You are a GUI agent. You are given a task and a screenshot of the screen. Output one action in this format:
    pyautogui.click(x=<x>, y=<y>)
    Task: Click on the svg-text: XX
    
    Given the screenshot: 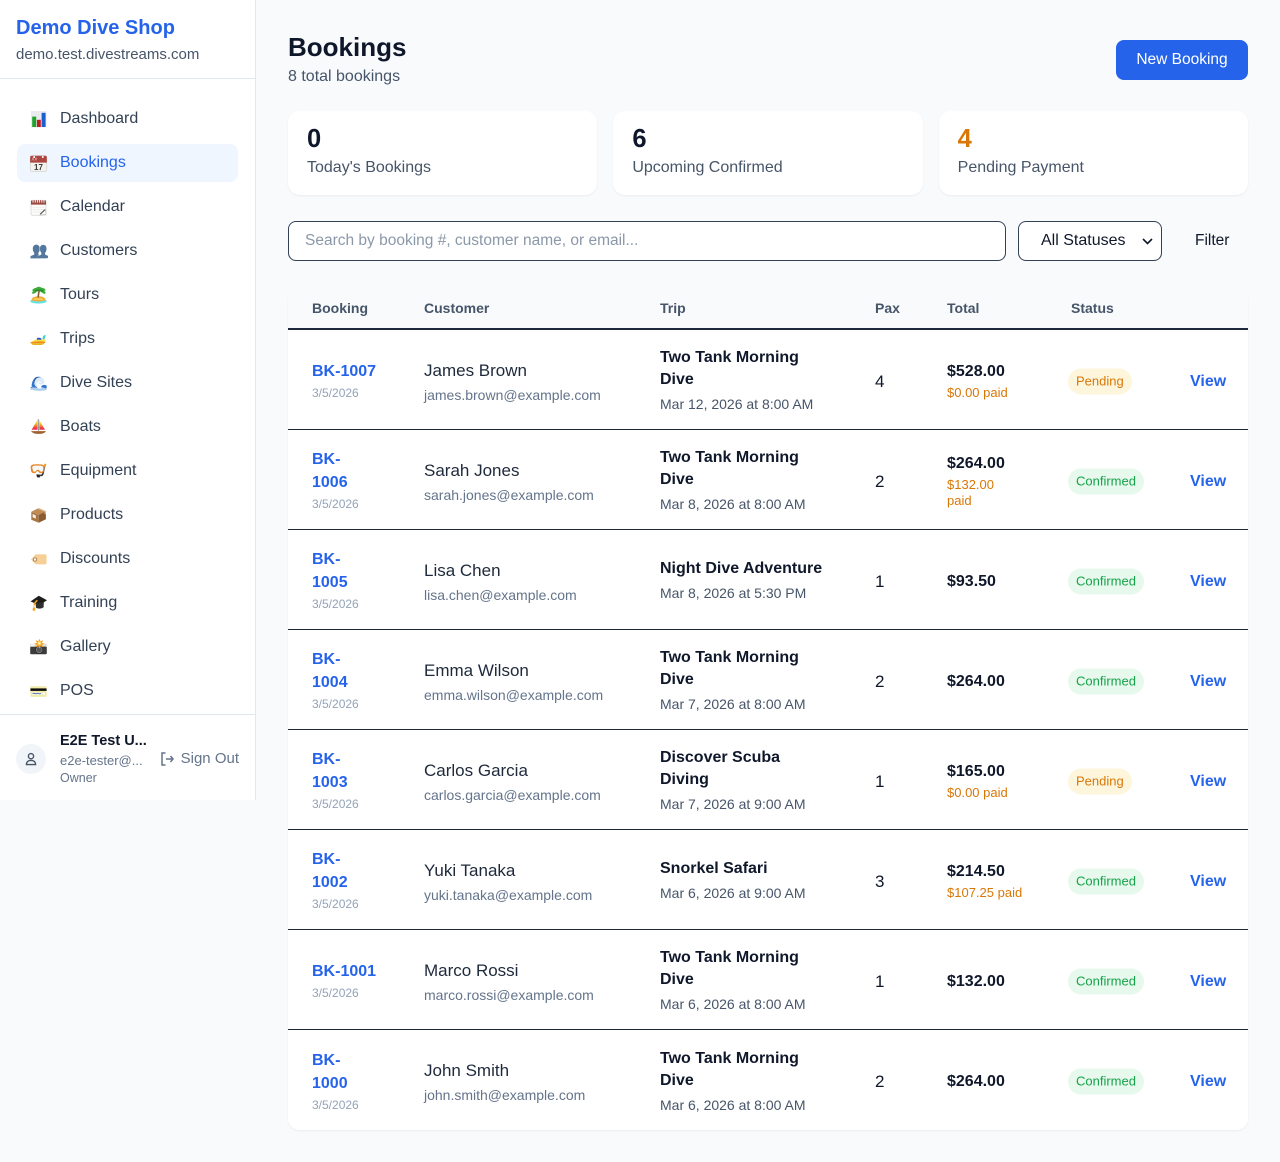 What is the action you would take?
    pyautogui.click(x=34, y=158)
    